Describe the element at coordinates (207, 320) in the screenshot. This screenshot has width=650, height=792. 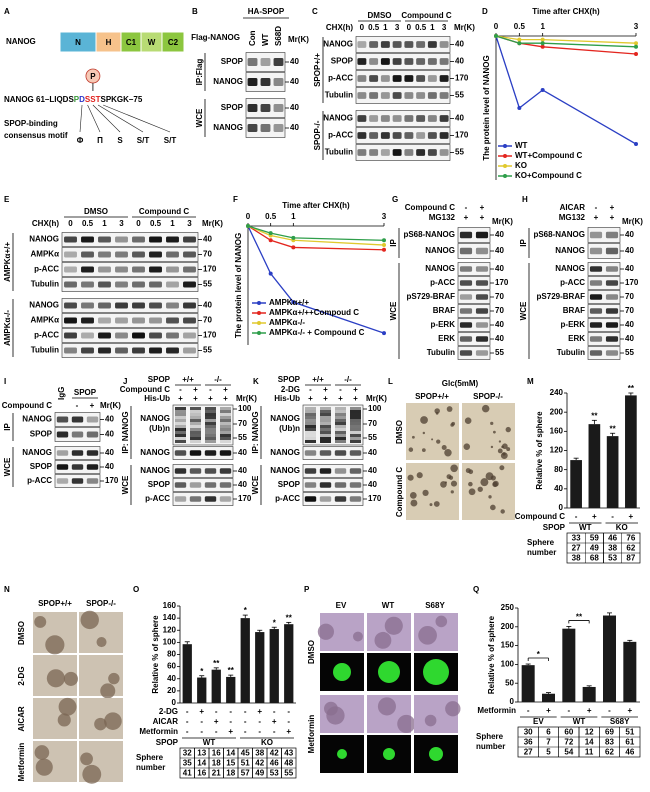
I see `size-label: 70` at that location.